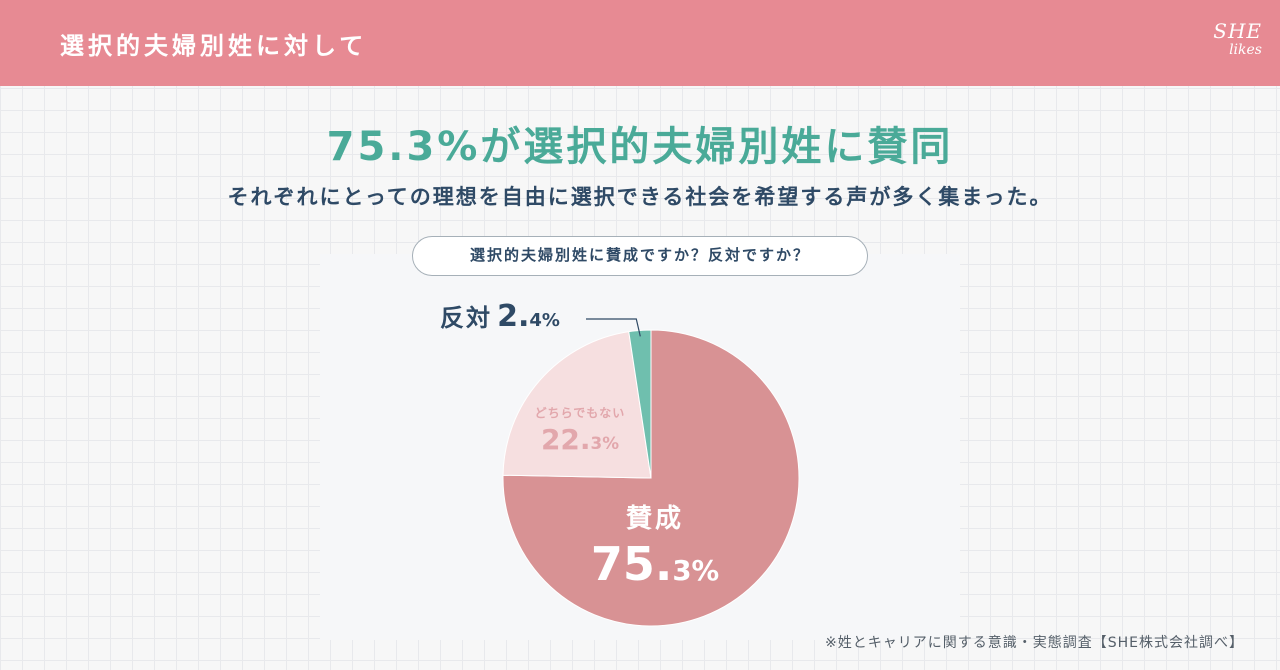 This screenshot has height=670, width=1280. Describe the element at coordinates (640, 256) in the screenshot. I see `question-label: 選択的夫婦別姓に賛成ですか？反対ですか？` at that location.